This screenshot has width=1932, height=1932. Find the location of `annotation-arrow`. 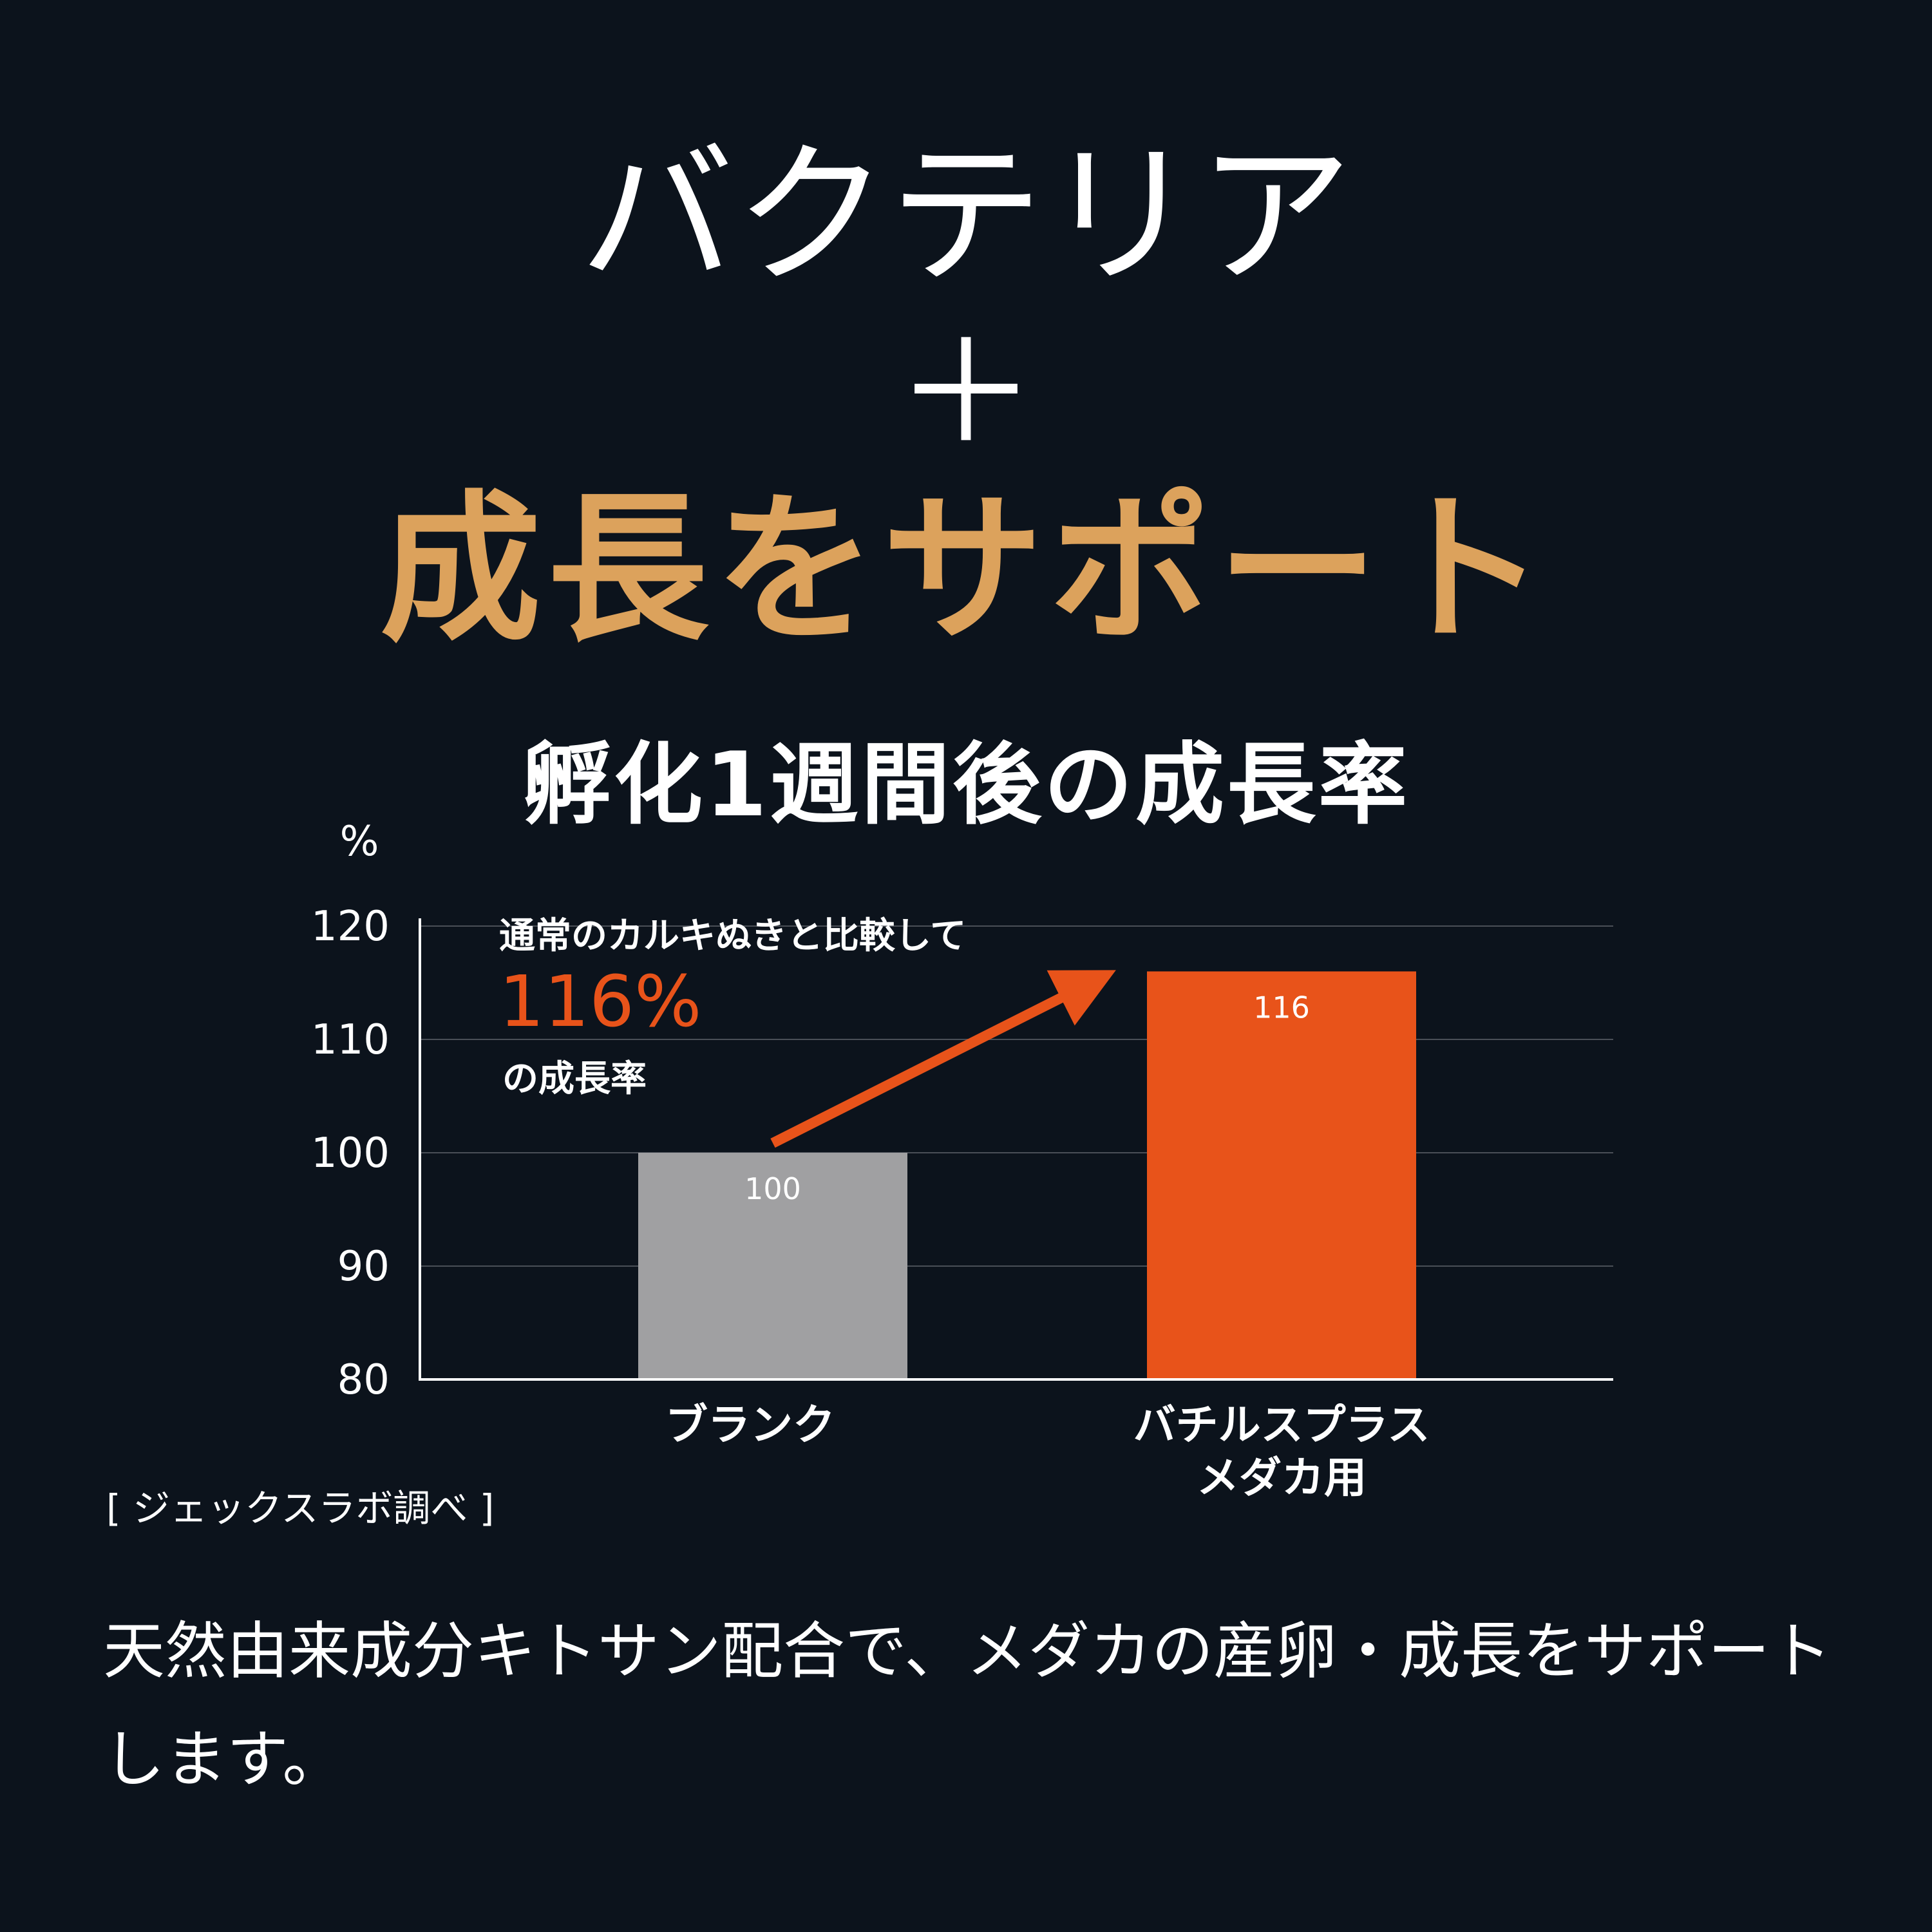

annotation-arrow is located at coordinates (943, 1059).